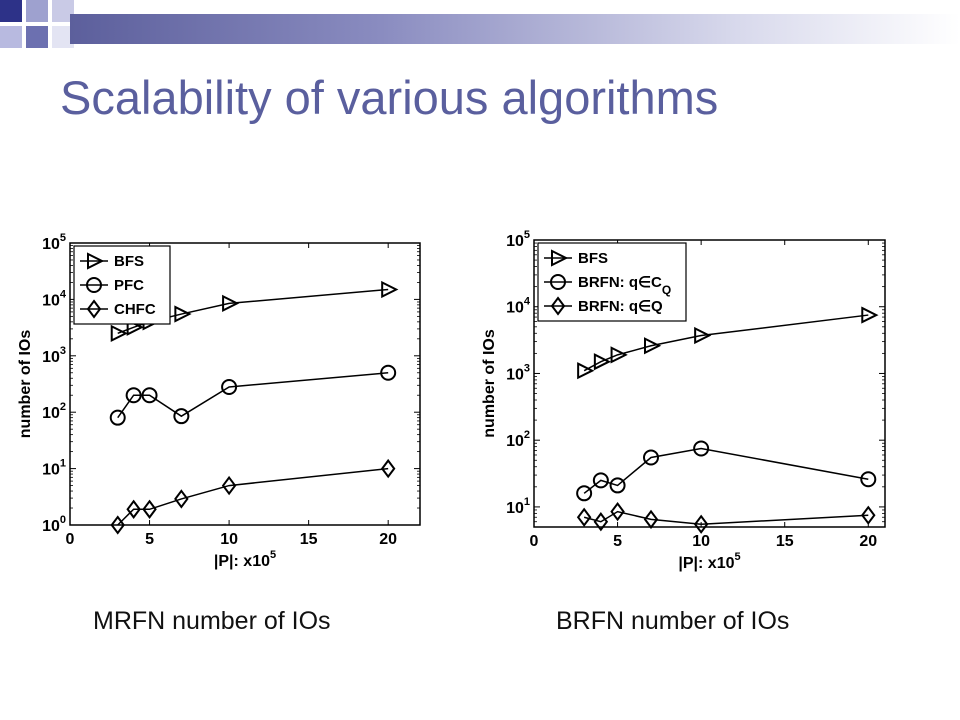 The image size is (960, 720). Describe the element at coordinates (624, 285) in the screenshot. I see `legend-label: BRFN: q∈CQ` at that location.